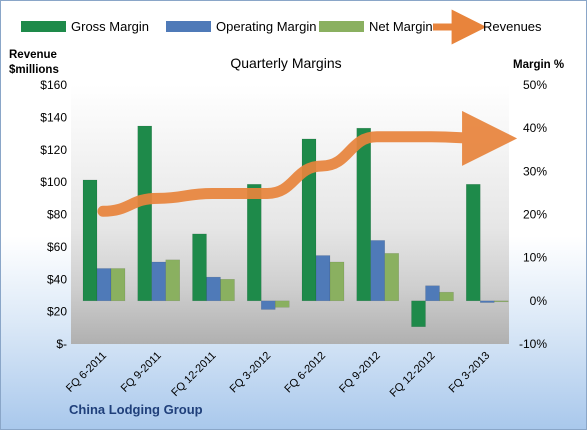 Image resolution: width=587 pixels, height=431 pixels. Describe the element at coordinates (193, 374) in the screenshot. I see `x-tick-label: FQ 12-2011` at that location.